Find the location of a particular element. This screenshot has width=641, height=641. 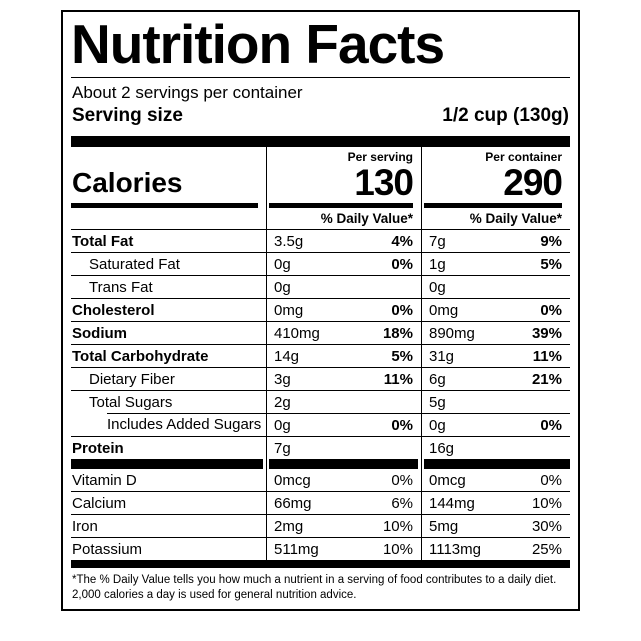

nutrient-name: Vitamin D is located at coordinates (104, 480).